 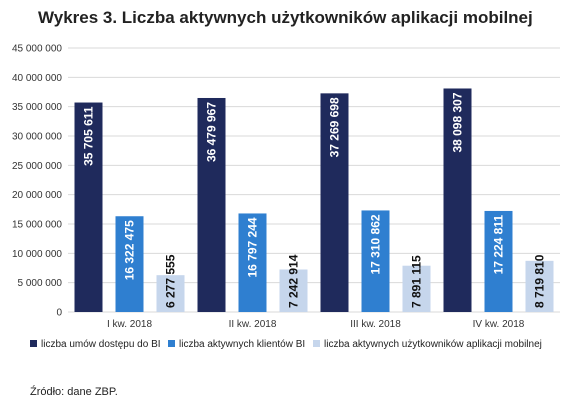 I want to click on data-label: 7 891 115, so click(x=417, y=281).